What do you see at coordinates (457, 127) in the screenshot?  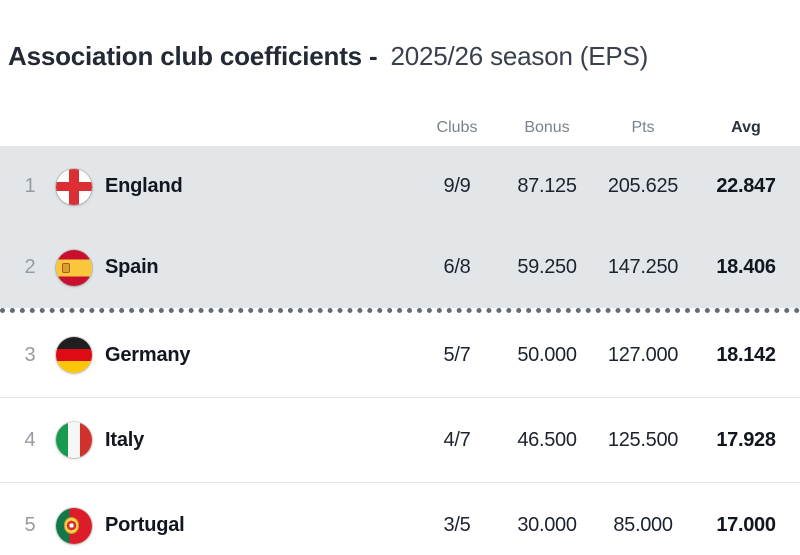 I see `column-header-clubs: Clubs` at bounding box center [457, 127].